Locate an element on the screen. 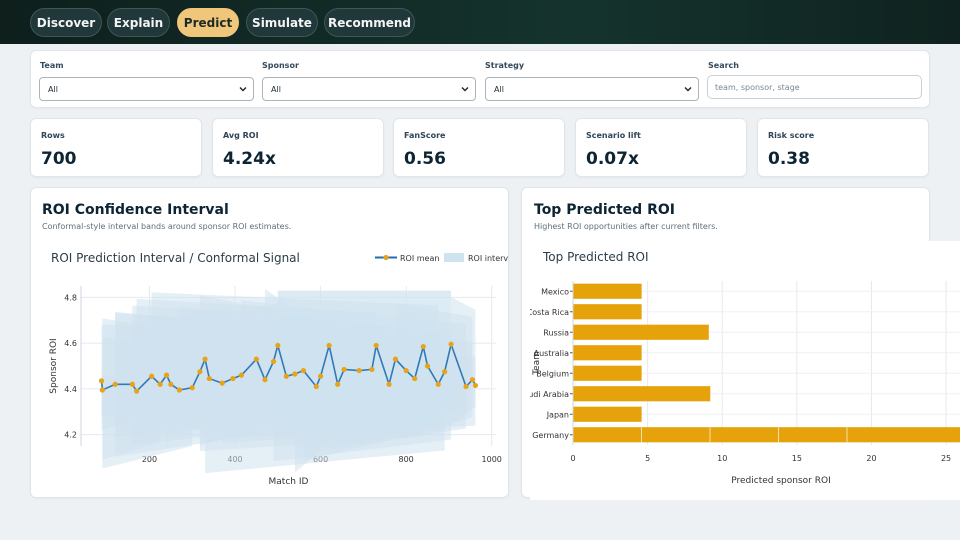 This screenshot has height=540, width=960. tab-predict: Predict is located at coordinates (208, 22).